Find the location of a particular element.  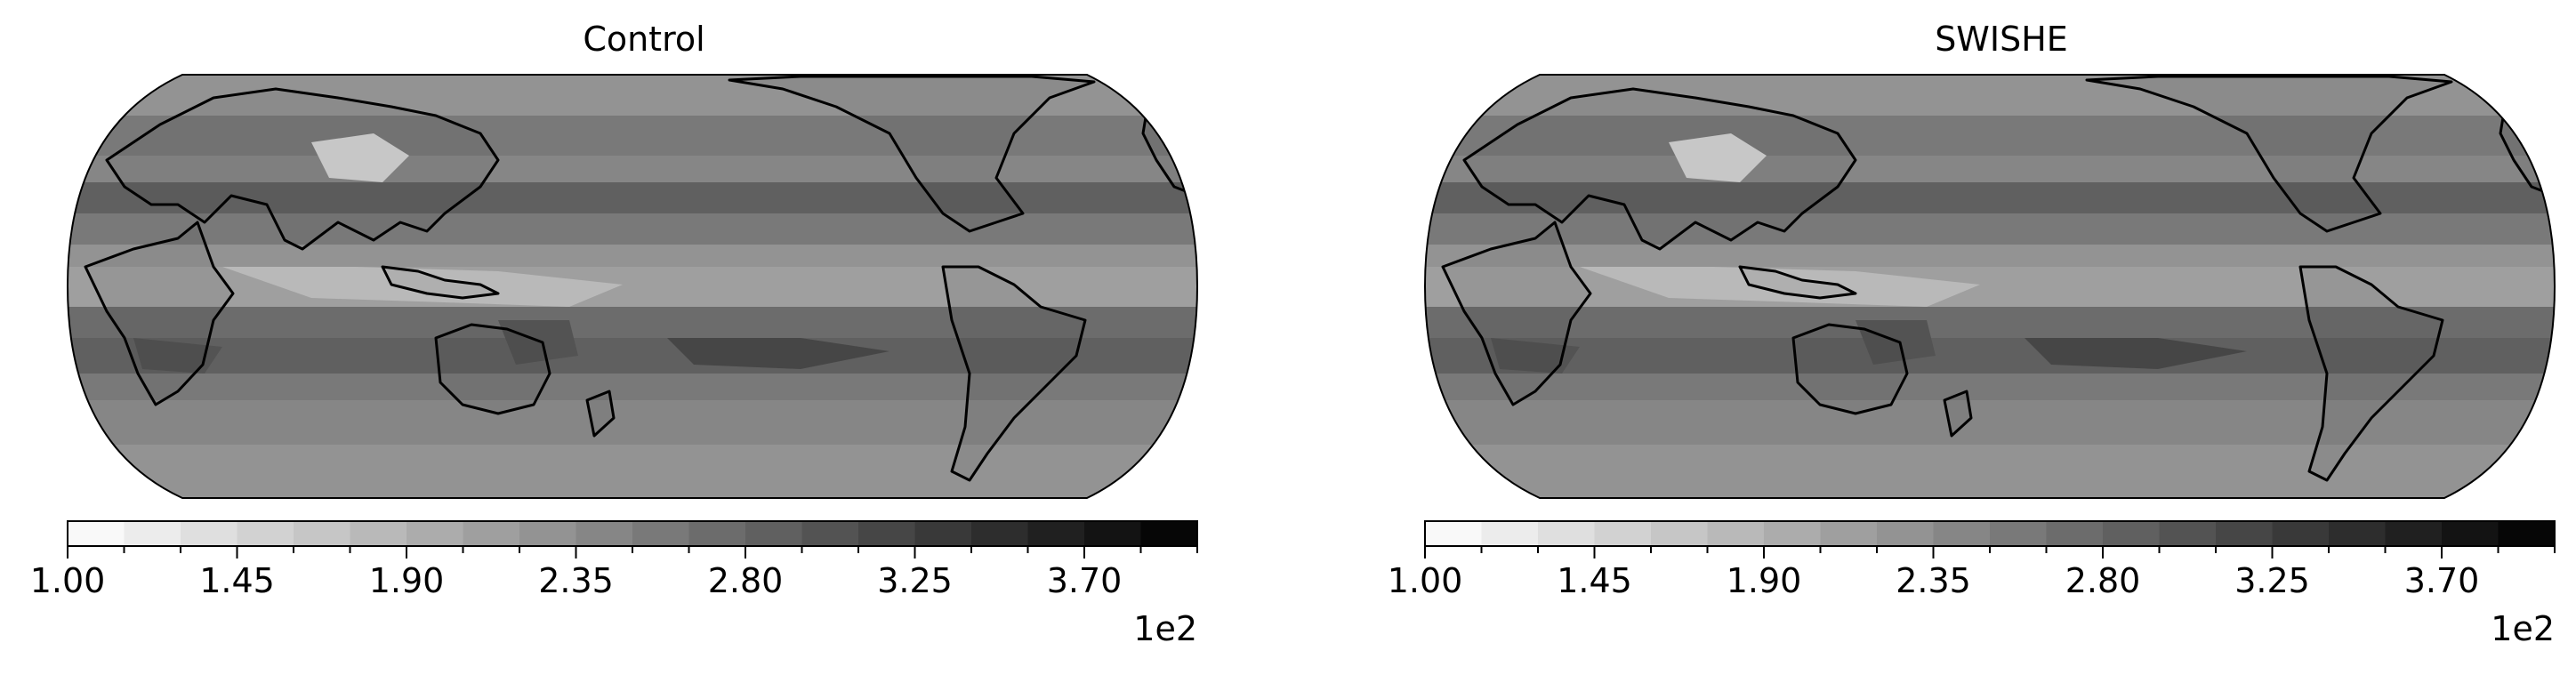

map-title: SWISHE is located at coordinates (2001, 39).